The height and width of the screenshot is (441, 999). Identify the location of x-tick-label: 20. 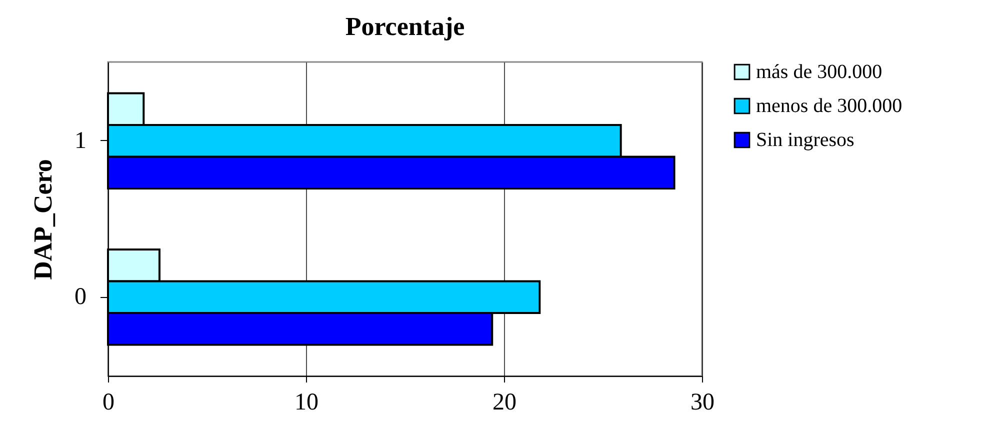
(504, 403).